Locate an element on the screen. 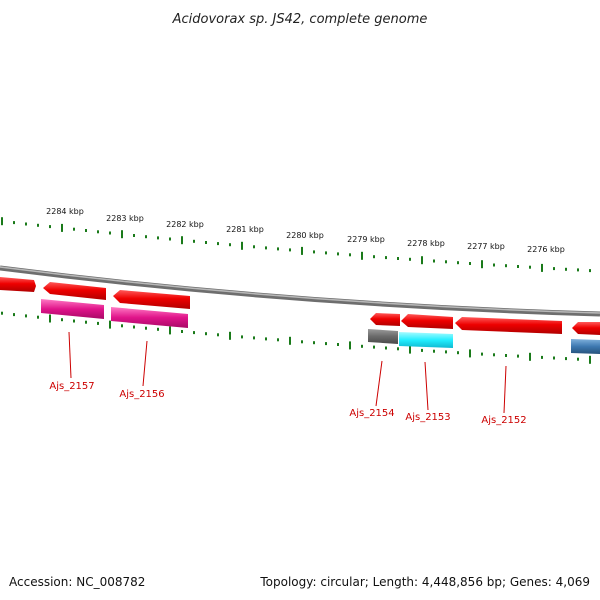 This screenshot has height=600, width=600. gene-label-ajs-2152: Ajs_2152 is located at coordinates (503, 420).